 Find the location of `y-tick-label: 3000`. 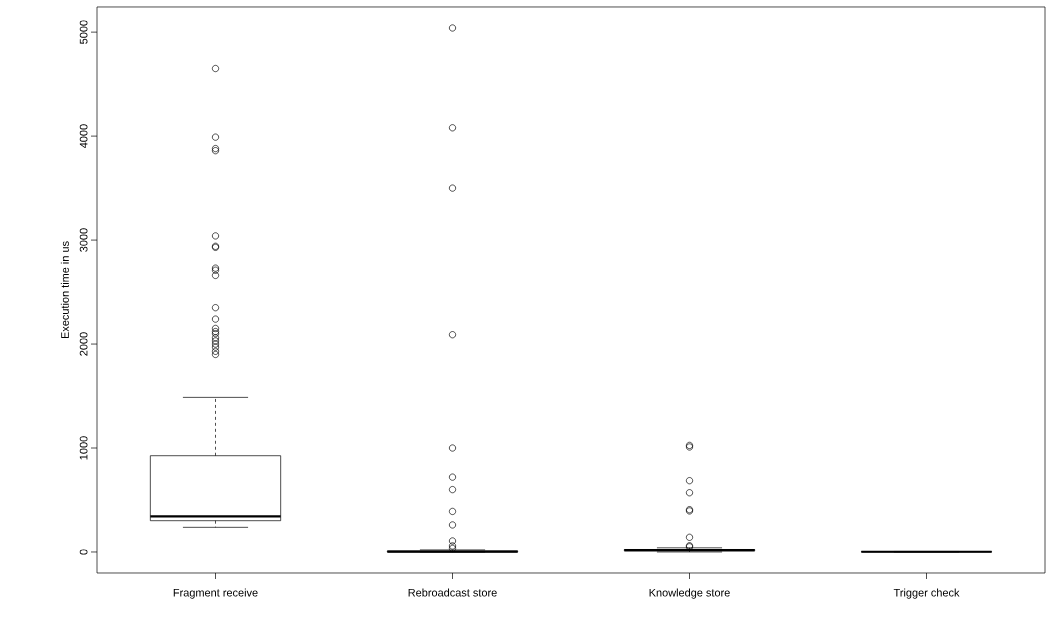

y-tick-label: 3000 is located at coordinates (83, 240).